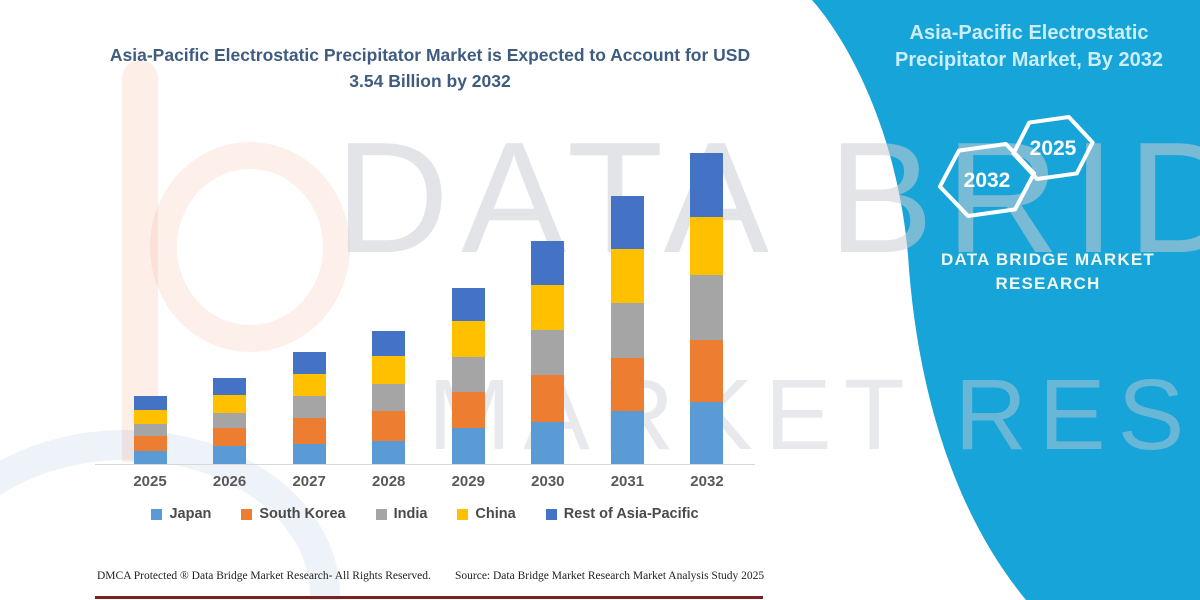 This screenshot has height=600, width=1200. Describe the element at coordinates (389, 452) in the screenshot. I see `bar-segment-2028-japan` at that location.